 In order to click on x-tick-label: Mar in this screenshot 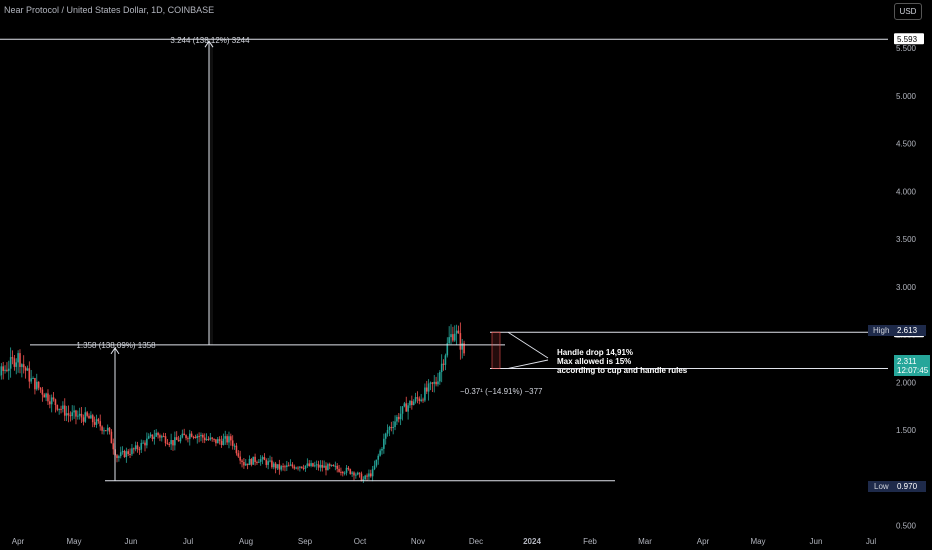, I will do `click(645, 541)`.